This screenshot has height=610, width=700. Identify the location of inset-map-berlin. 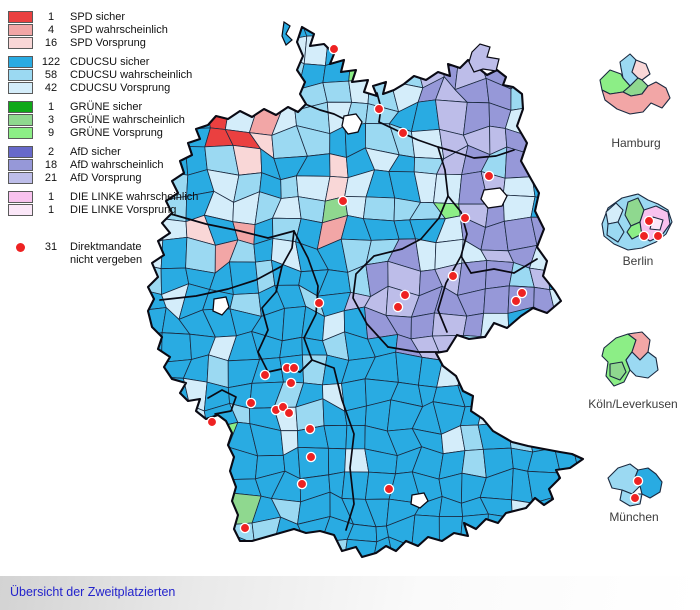
(638, 223).